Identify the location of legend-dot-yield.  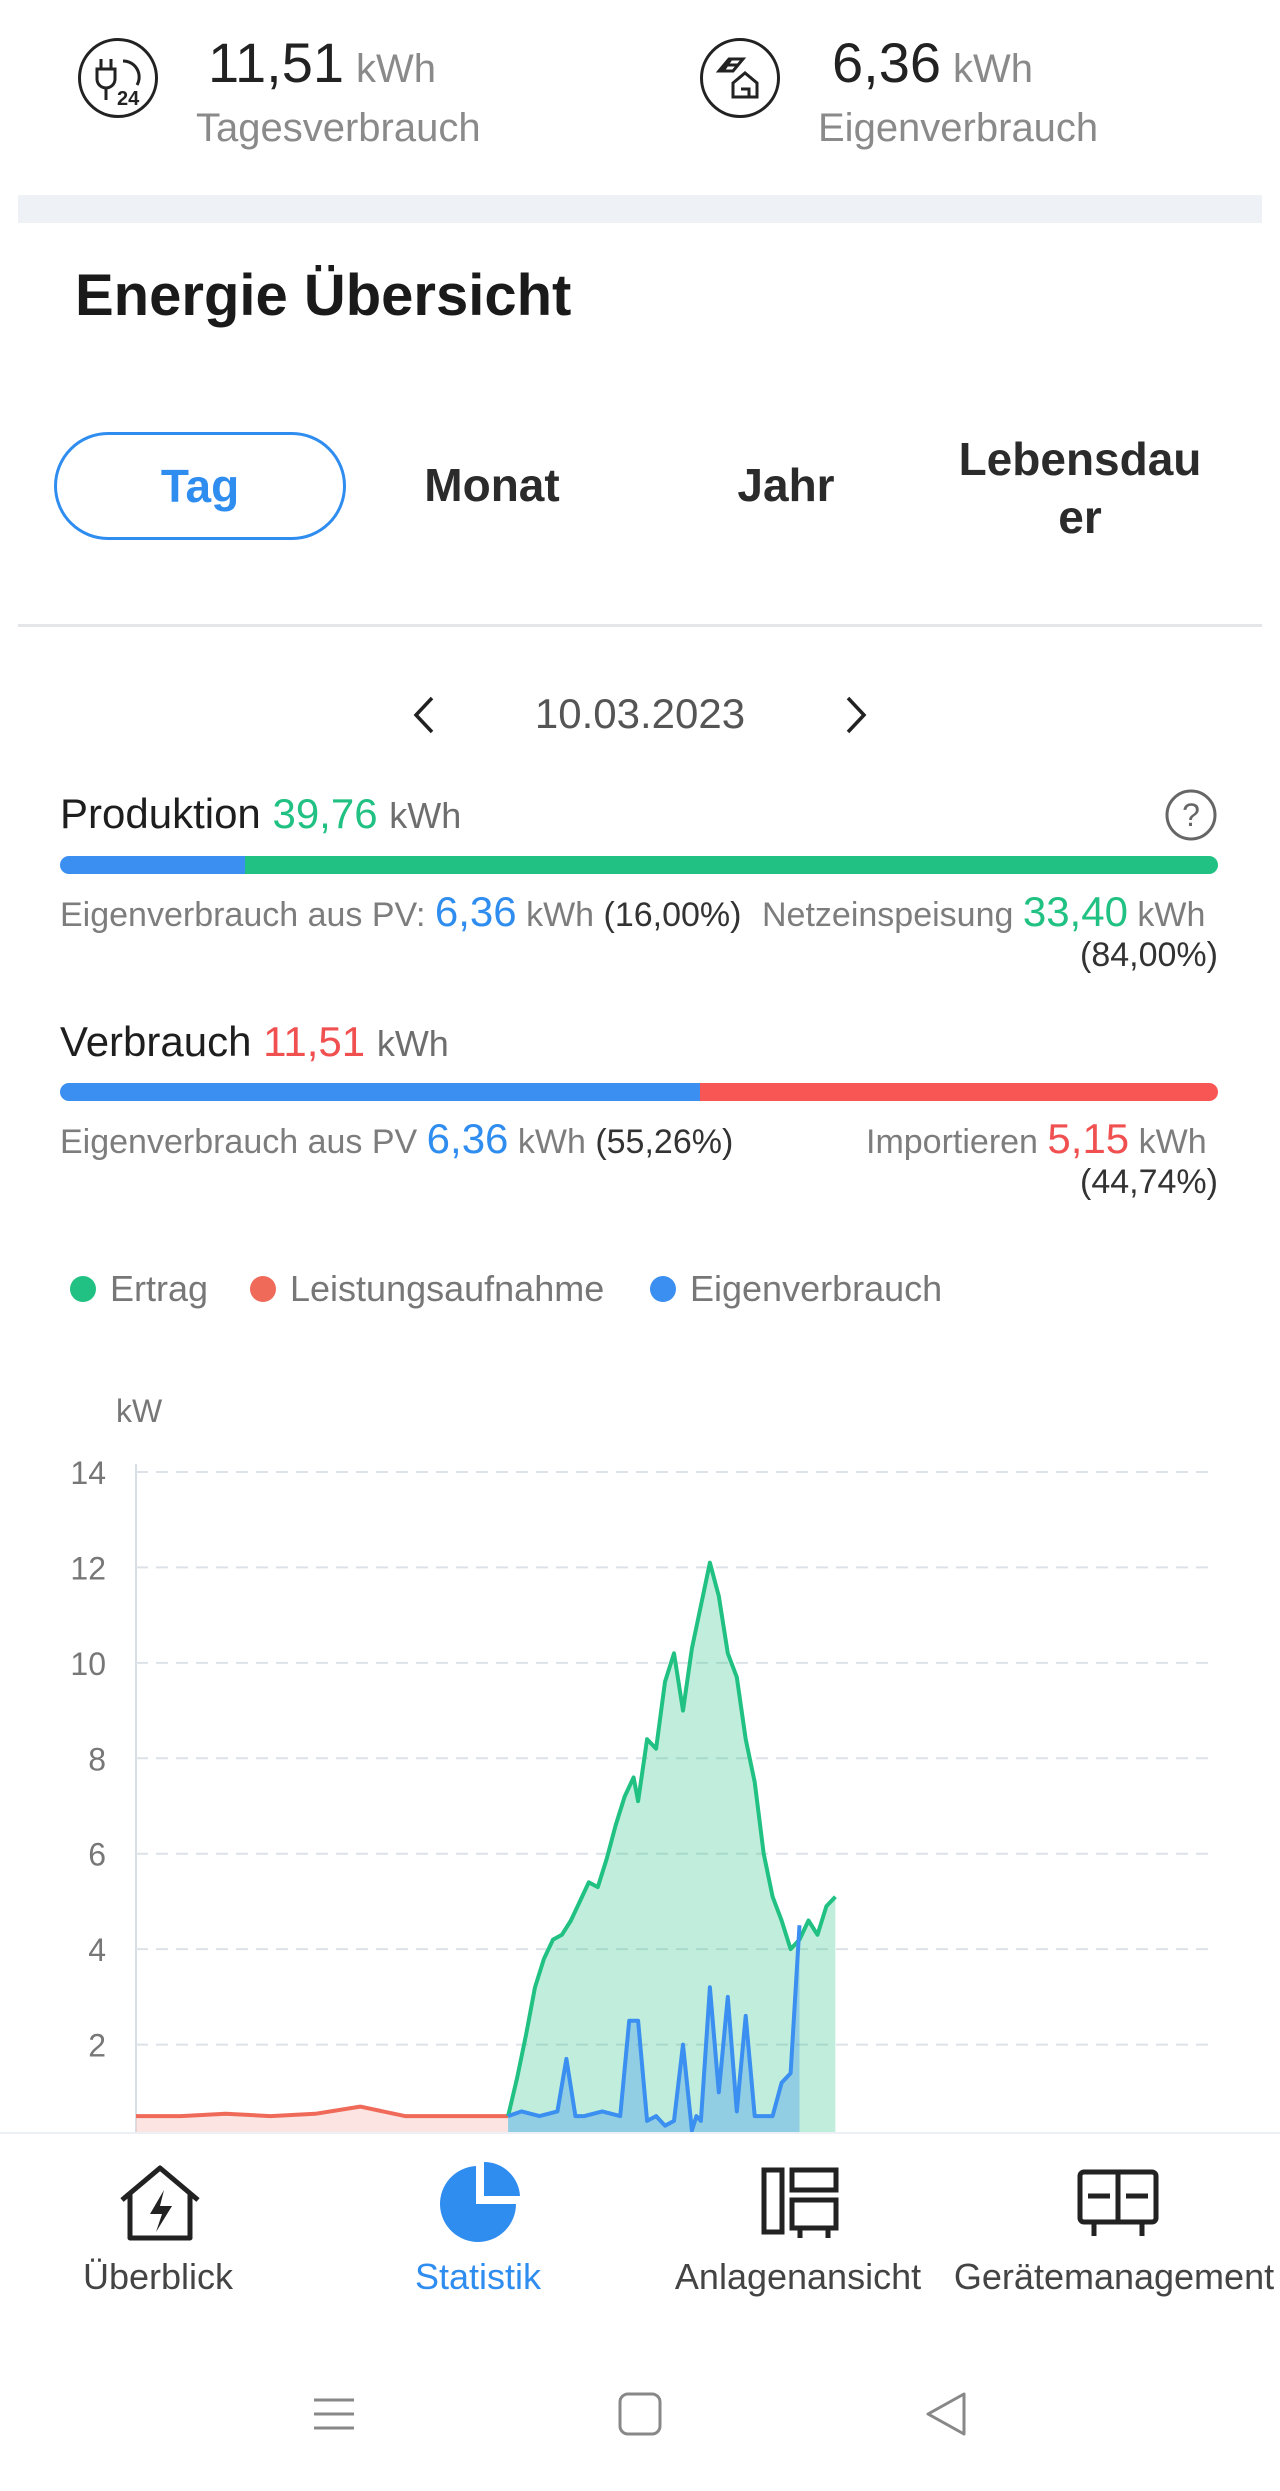
(83, 1289).